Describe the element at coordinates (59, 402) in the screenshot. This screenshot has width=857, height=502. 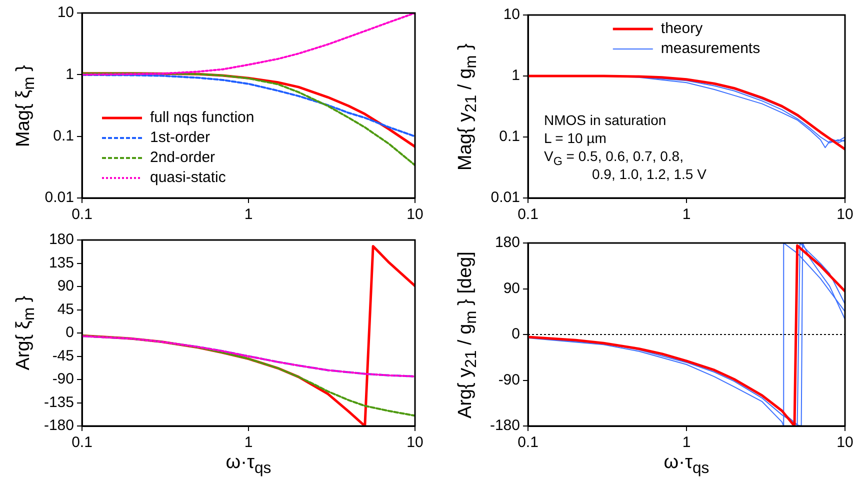
I see `y-tick-label: -135` at that location.